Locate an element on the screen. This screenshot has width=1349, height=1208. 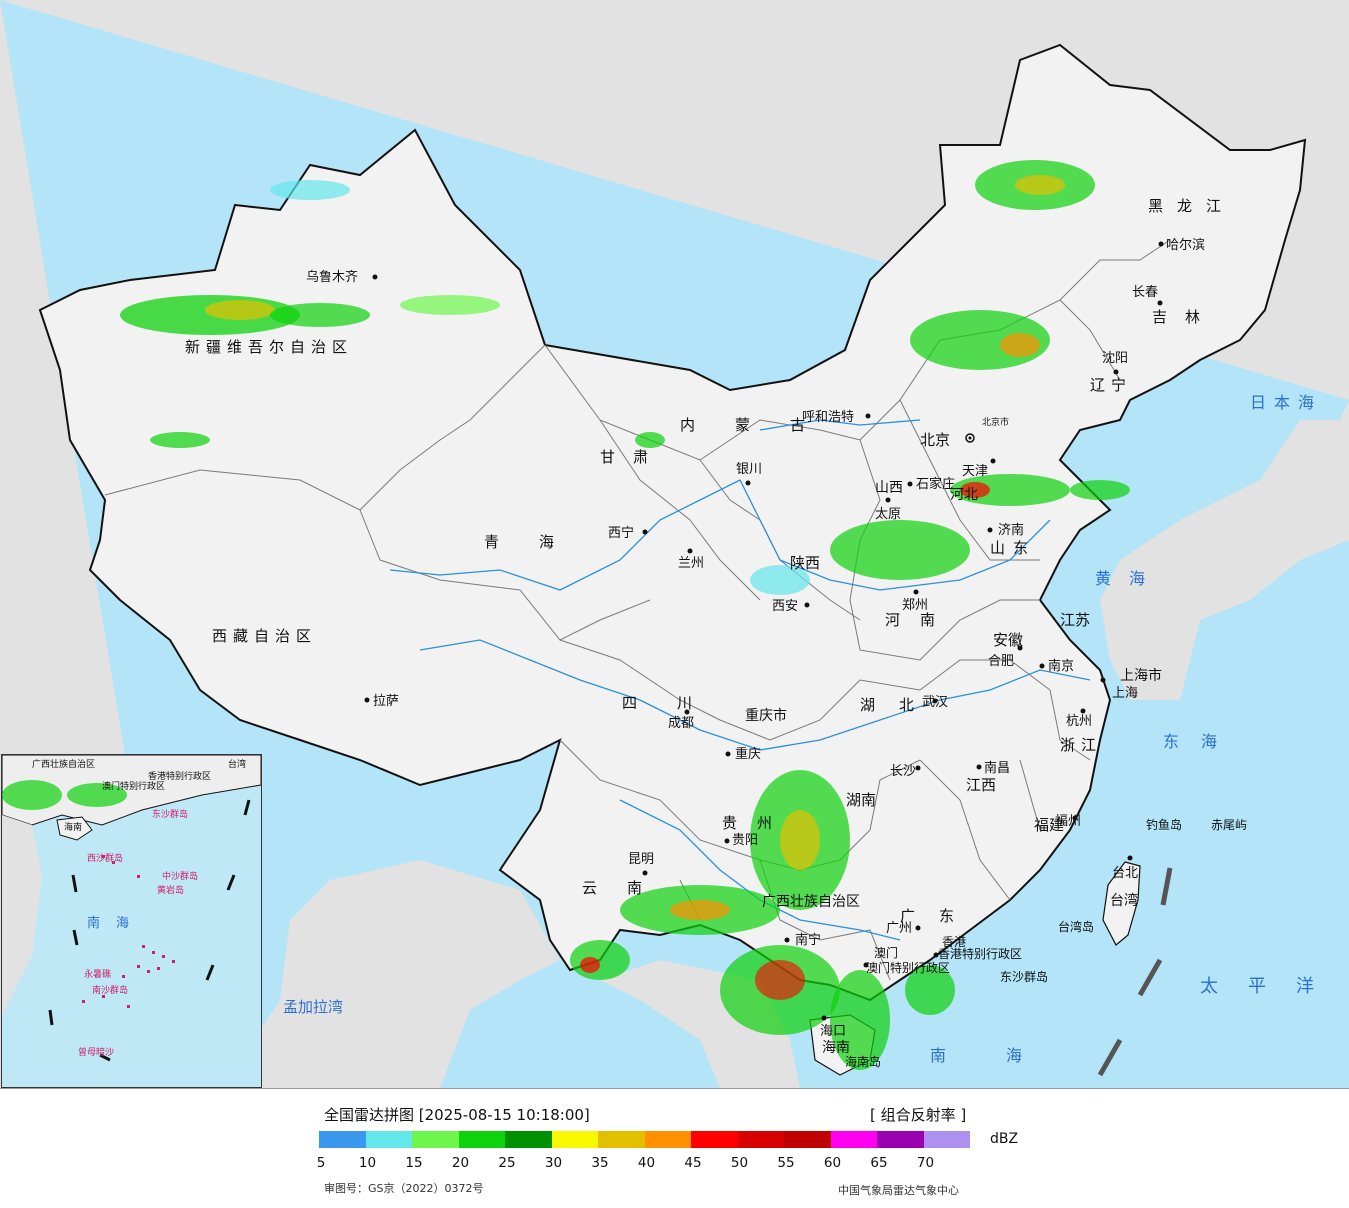
label-province-taiwan: 台湾 is located at coordinates (1124, 900).